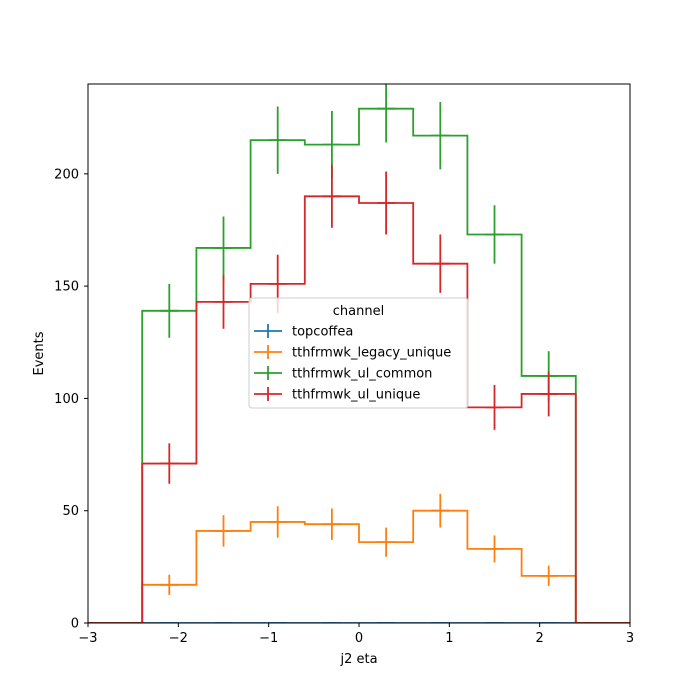  What do you see at coordinates (359, 566) in the screenshot?
I see `series-step-tthfrmwk_legacy_unique` at bounding box center [359, 566].